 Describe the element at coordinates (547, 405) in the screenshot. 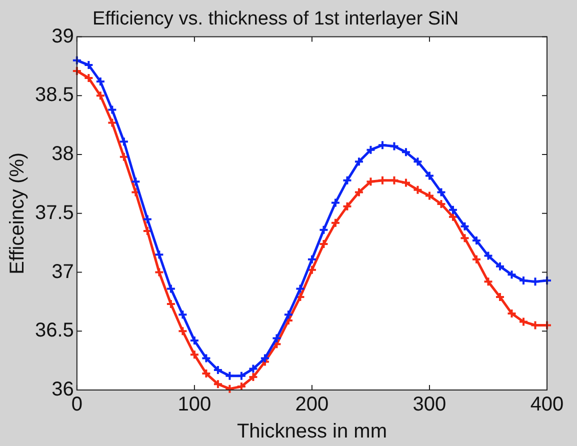

I see `x-tick-label: 400` at that location.